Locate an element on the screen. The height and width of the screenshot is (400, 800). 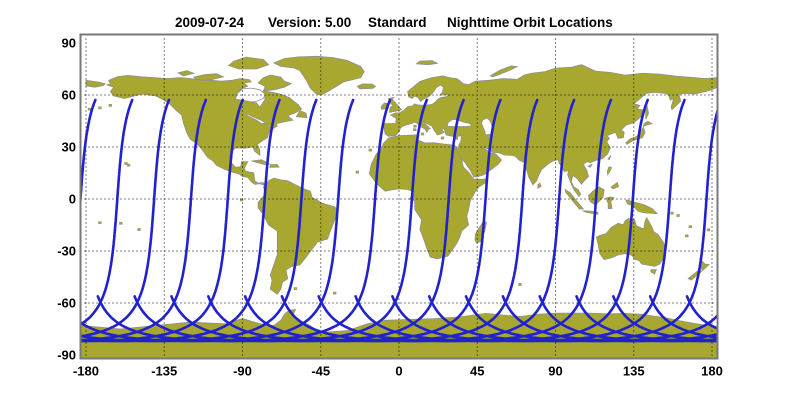
landmass-africa is located at coordinates (428, 197).